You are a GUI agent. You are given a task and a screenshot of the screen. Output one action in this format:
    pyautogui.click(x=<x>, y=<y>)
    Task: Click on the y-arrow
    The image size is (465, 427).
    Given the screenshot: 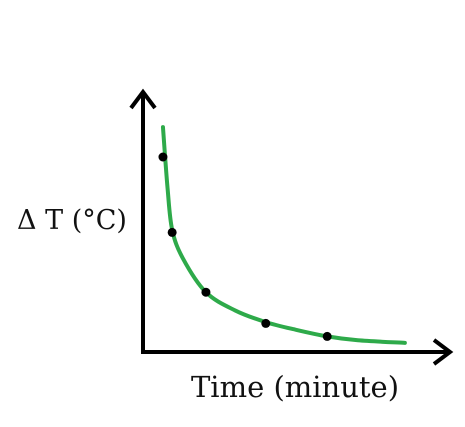 What is the action you would take?
    pyautogui.click(x=143, y=99)
    